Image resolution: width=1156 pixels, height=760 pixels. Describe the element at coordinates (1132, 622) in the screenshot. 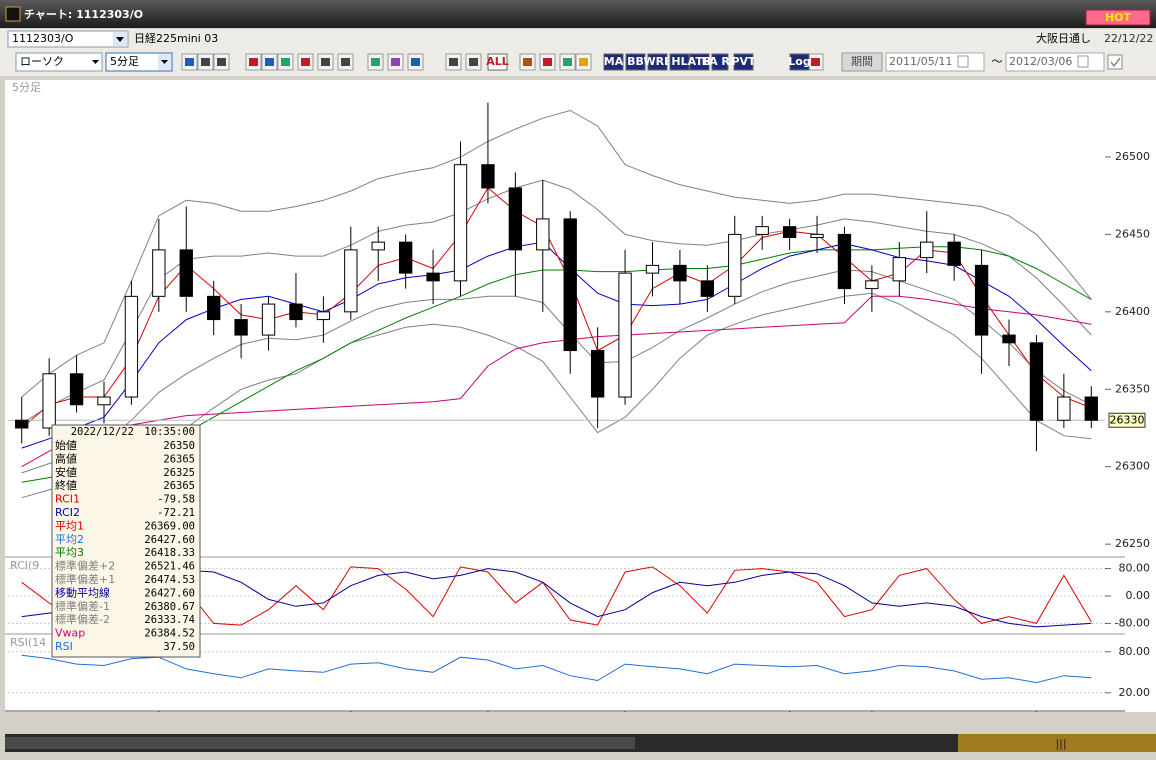

I see `y-tick-label: -80.00` at that location.